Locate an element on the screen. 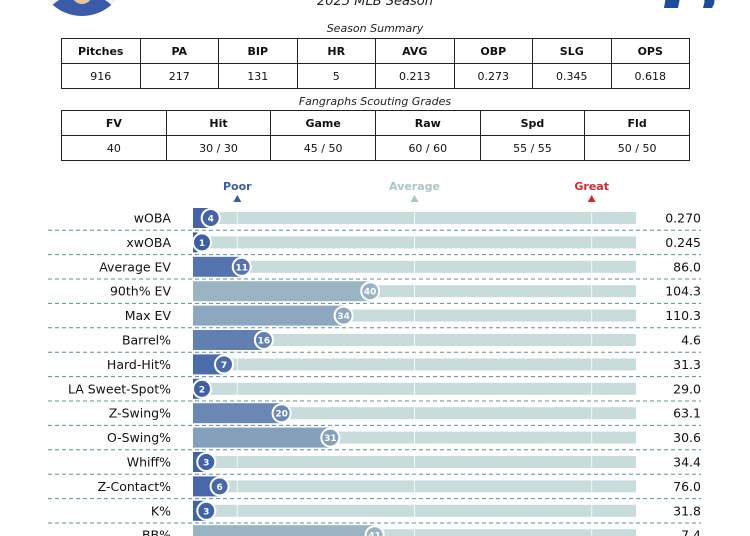 Image resolution: width=750 pixels, height=536 pixels. metric-value: 4.6 is located at coordinates (691, 340).